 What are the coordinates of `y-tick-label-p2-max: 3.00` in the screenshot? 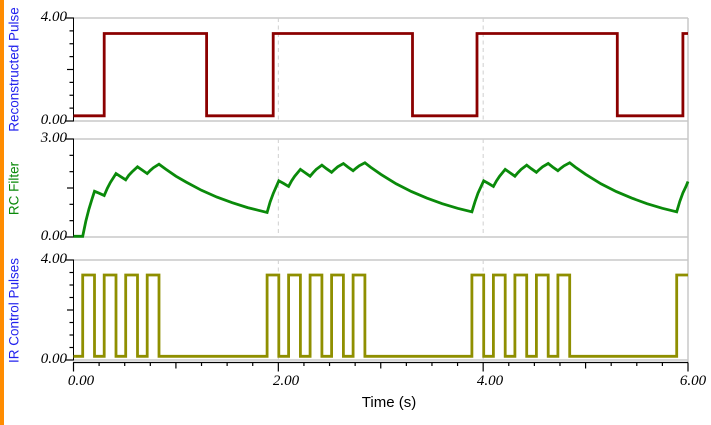 It's located at (53, 138).